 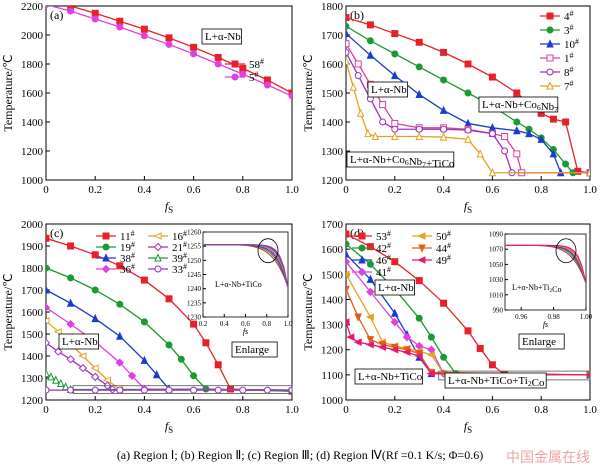 What do you see at coordinates (194, 233) in the screenshot?
I see `inset-y-tick-label: 1260` at bounding box center [194, 233].